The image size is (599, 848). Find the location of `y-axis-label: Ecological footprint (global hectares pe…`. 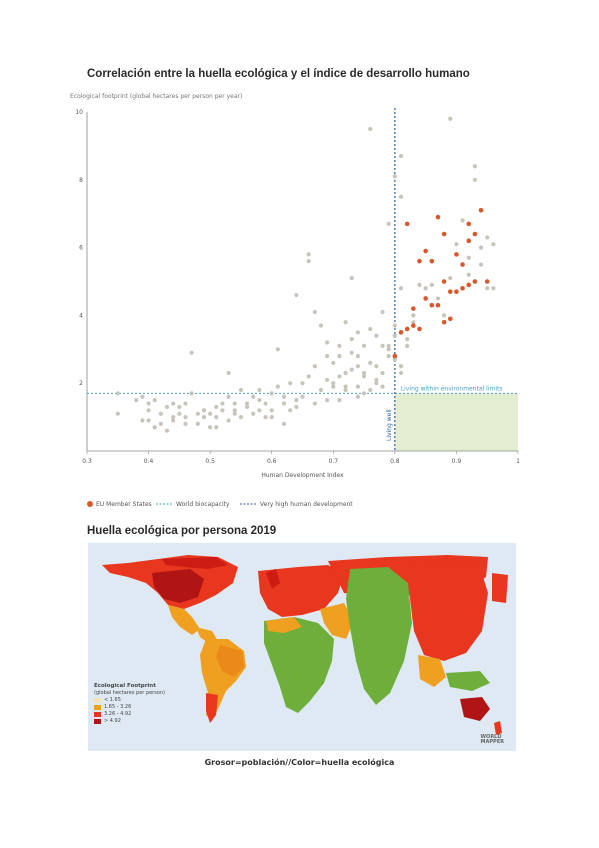

y-axis-label: Ecological footprint (global hectares pe… is located at coordinates (156, 96).